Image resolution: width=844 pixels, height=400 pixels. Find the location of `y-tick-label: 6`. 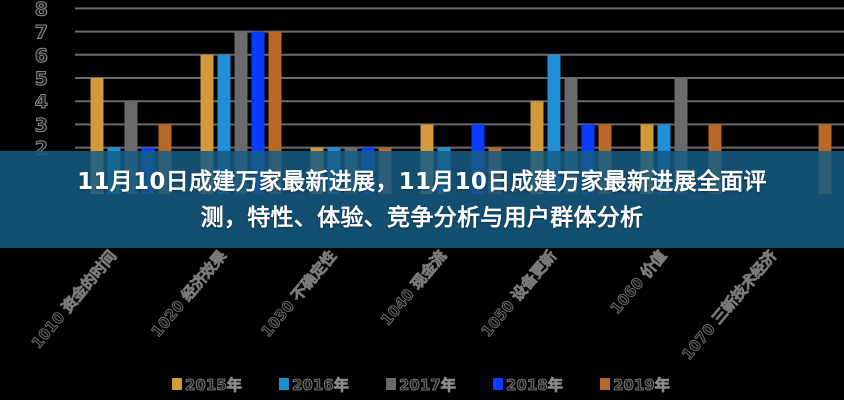

y-tick-label: 6 is located at coordinates (41, 56).